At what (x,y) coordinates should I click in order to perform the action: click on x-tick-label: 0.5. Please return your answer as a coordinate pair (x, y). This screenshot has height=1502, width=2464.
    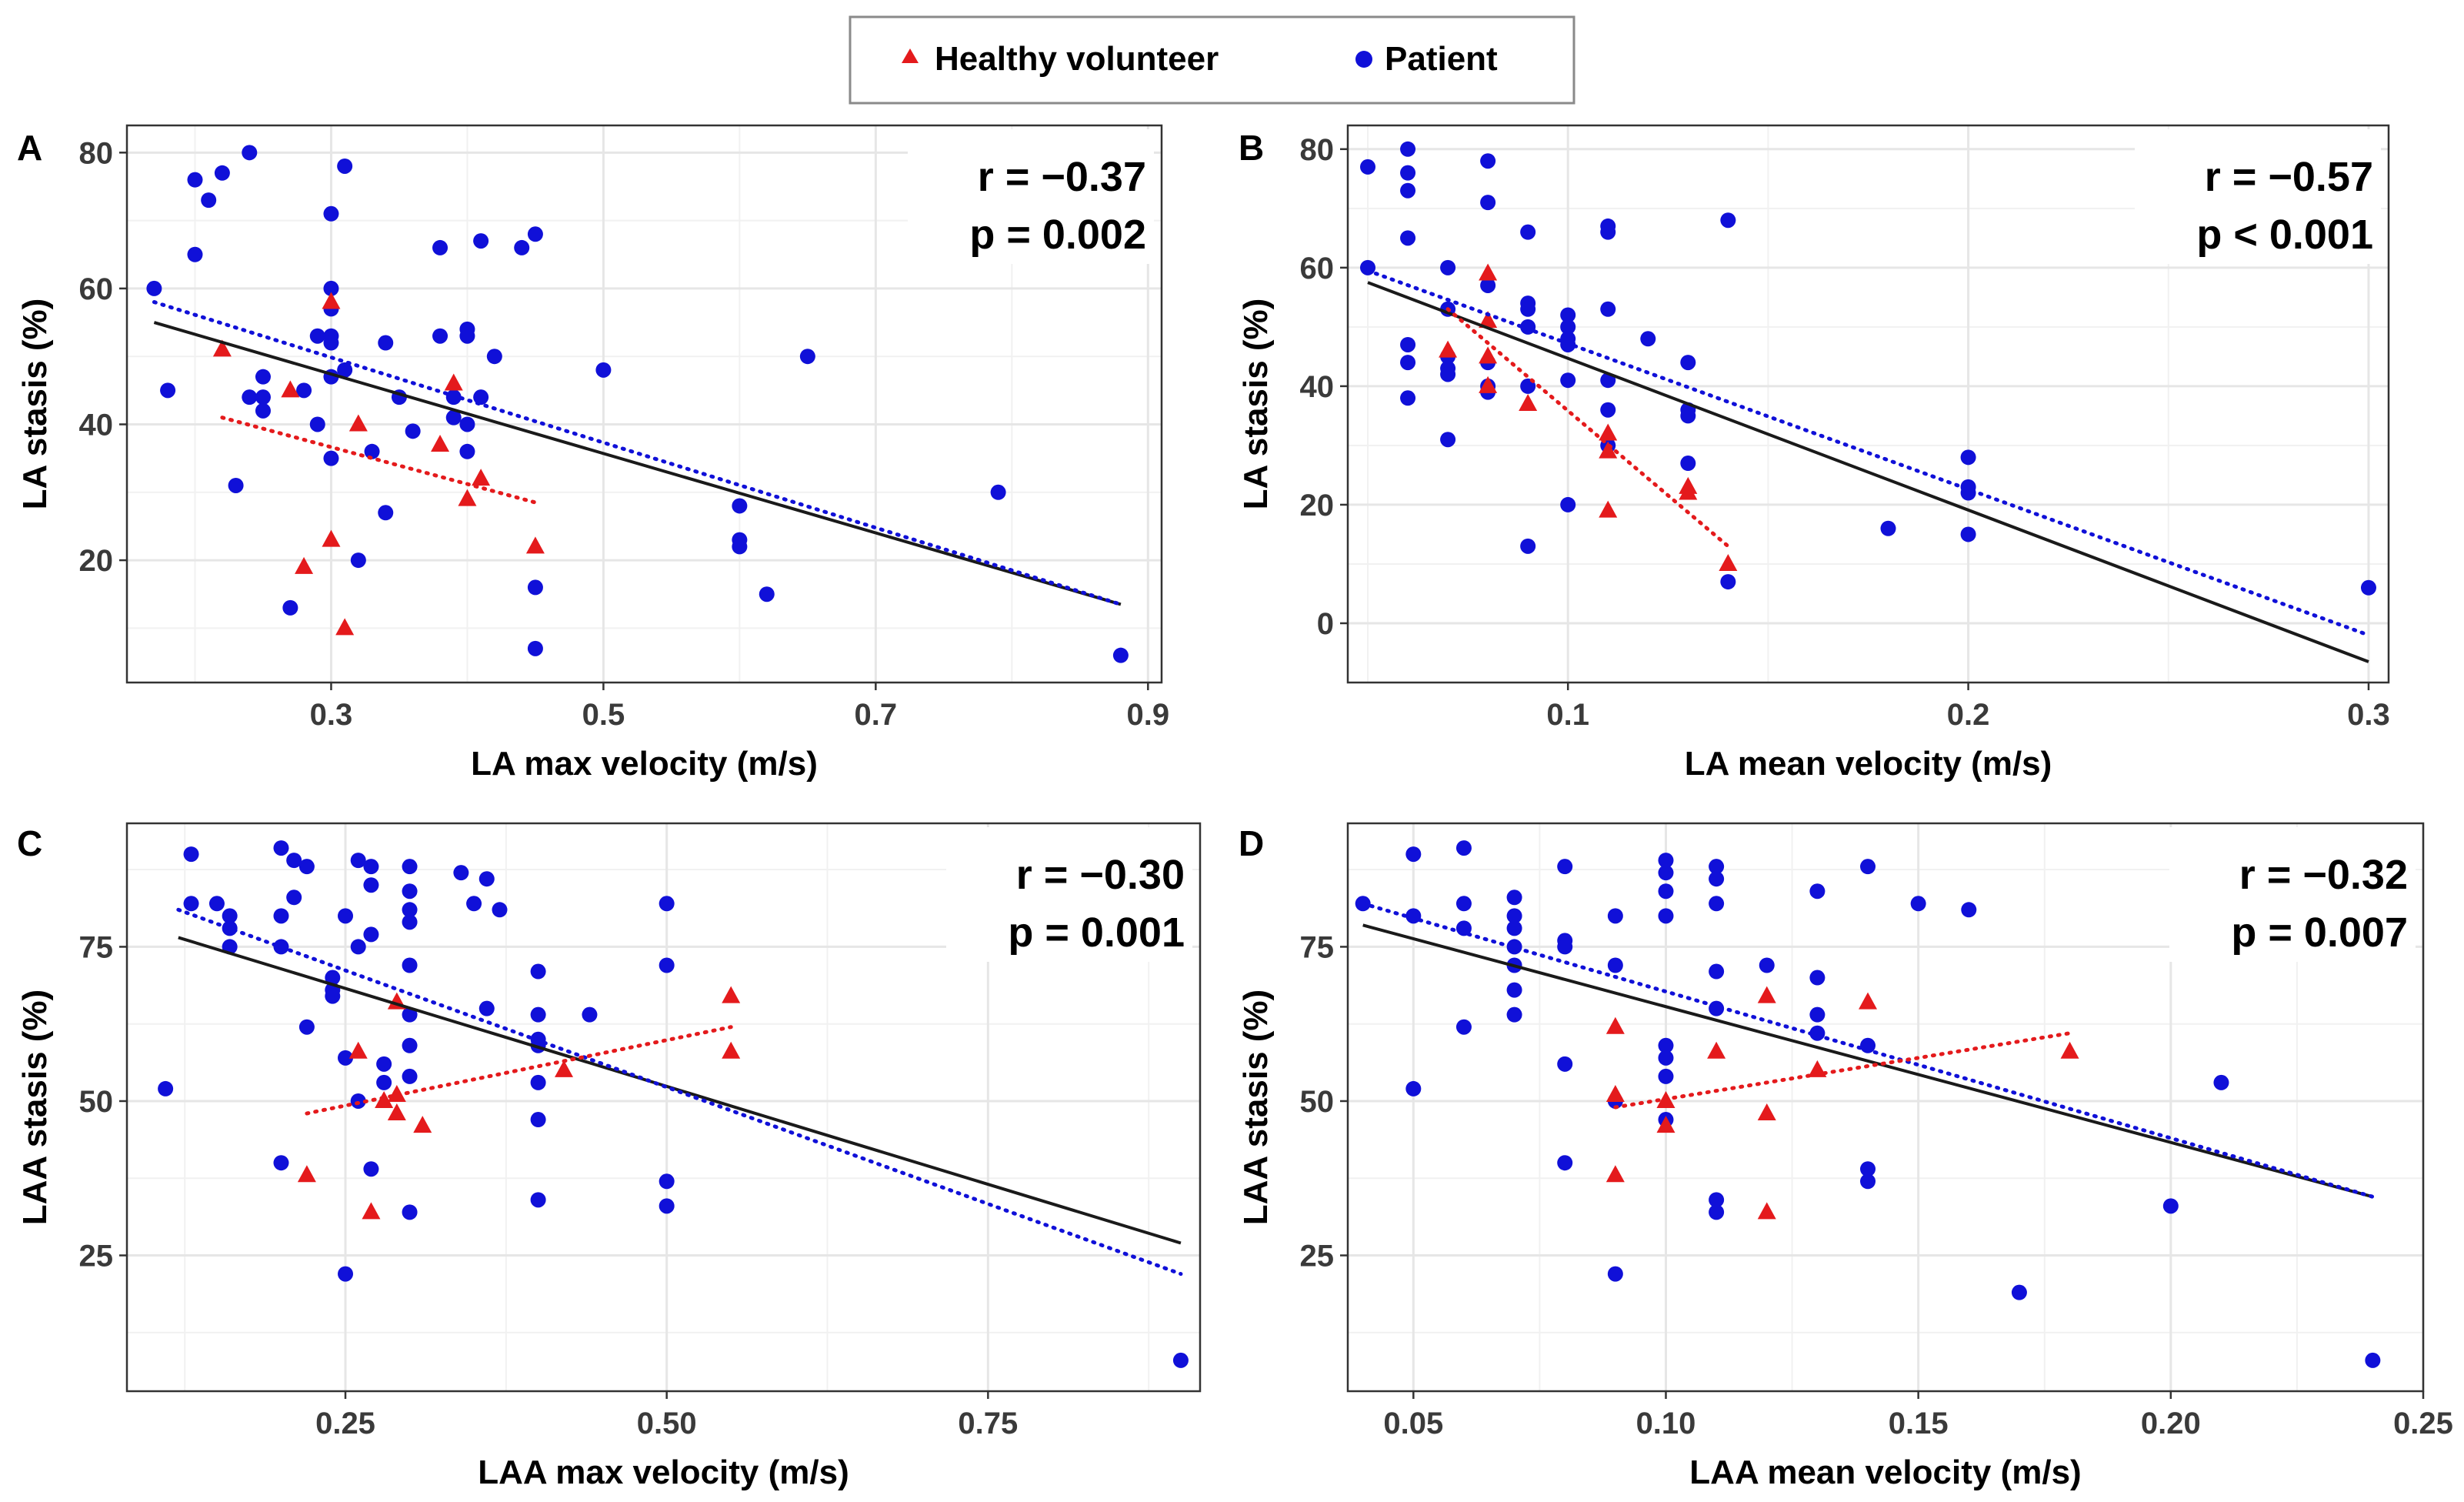
    Looking at the image, I should click on (604, 715).